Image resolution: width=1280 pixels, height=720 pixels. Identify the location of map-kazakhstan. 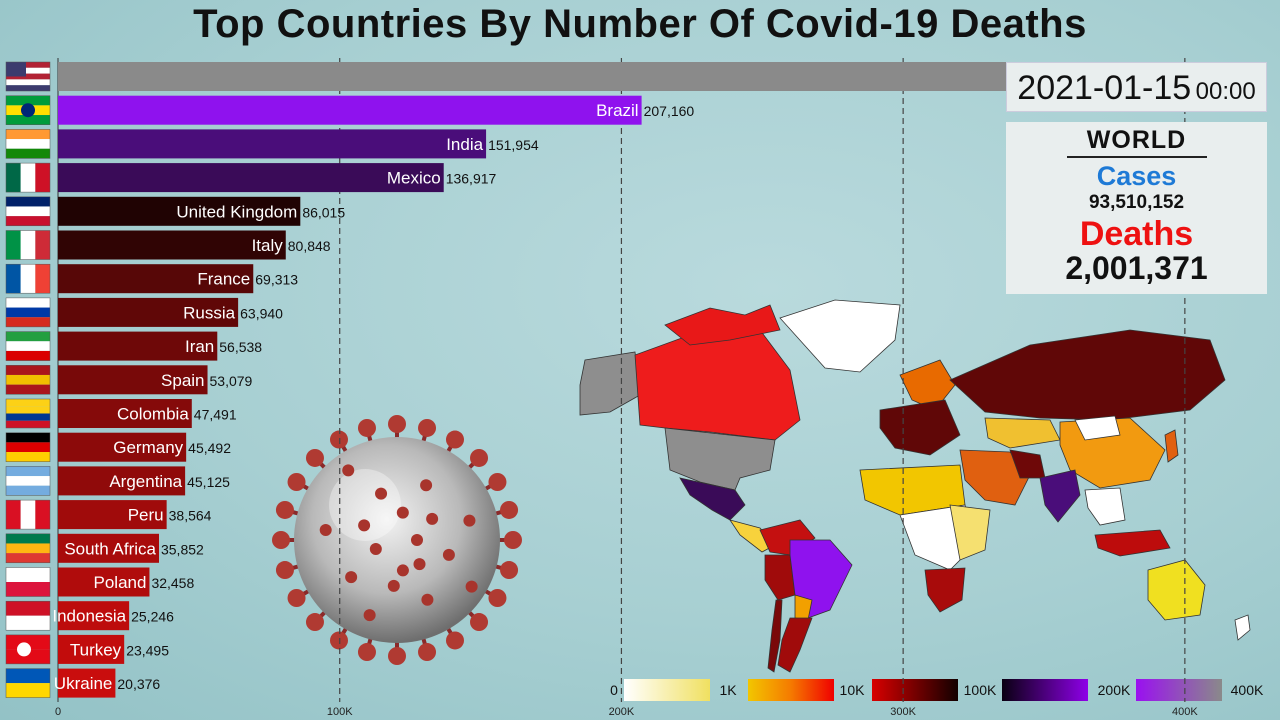
(1022, 433).